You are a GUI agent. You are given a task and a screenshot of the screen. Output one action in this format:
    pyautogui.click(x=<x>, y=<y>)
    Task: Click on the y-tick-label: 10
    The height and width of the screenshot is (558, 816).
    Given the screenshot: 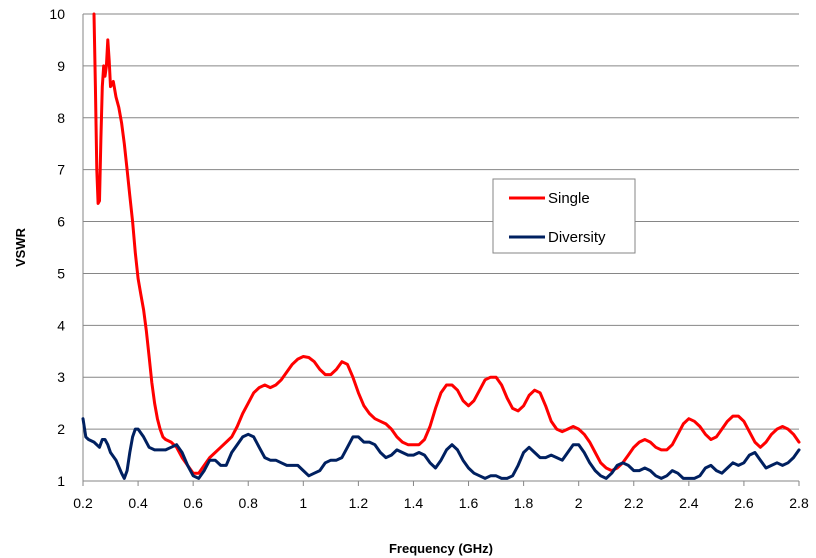 What is the action you would take?
    pyautogui.click(x=57, y=14)
    